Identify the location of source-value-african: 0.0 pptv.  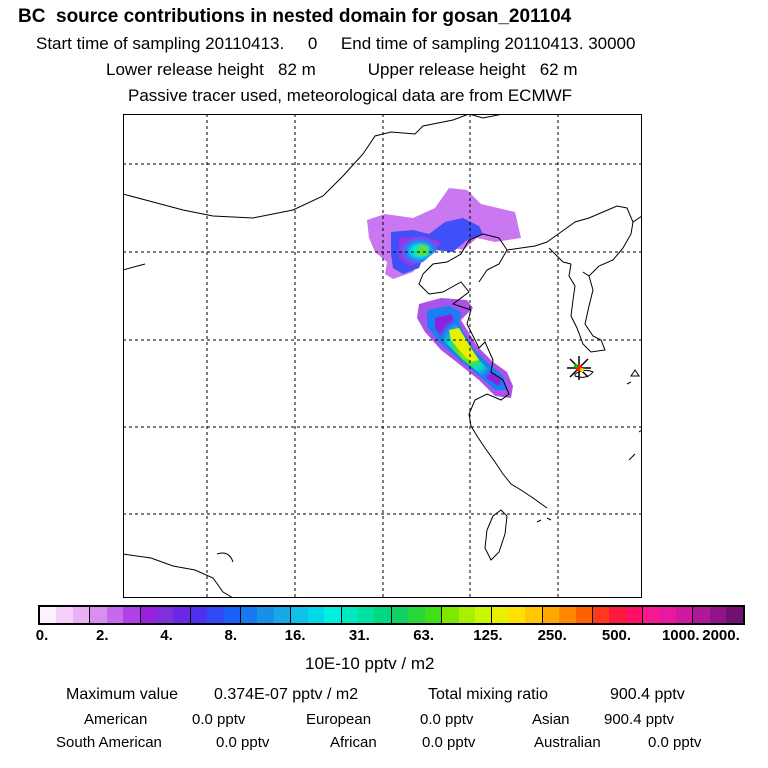
(449, 742).